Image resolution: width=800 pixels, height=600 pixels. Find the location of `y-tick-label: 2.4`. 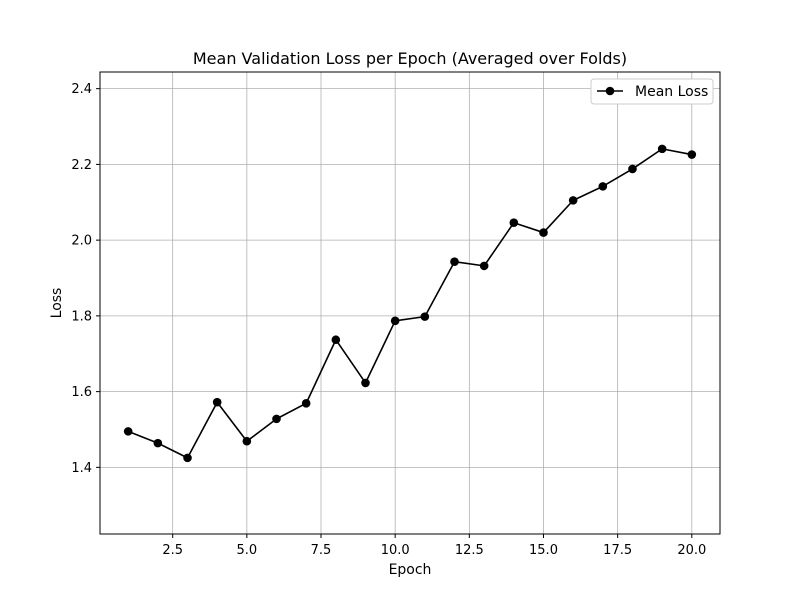

y-tick-label: 2.4 is located at coordinates (81, 89).